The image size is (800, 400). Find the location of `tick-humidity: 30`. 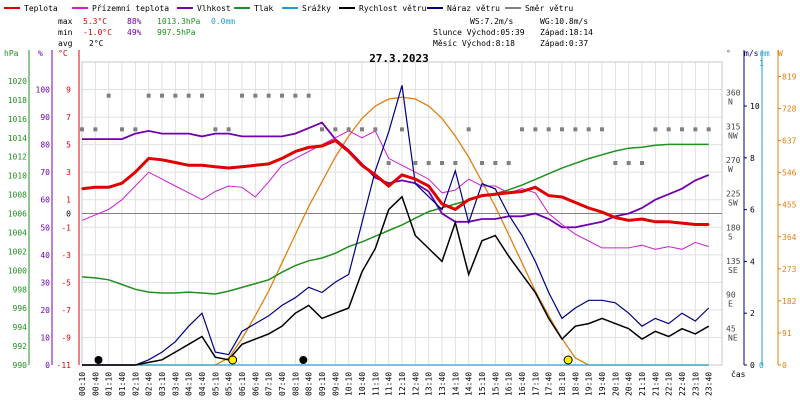

tick-humidity: 30 is located at coordinates (45, 282).